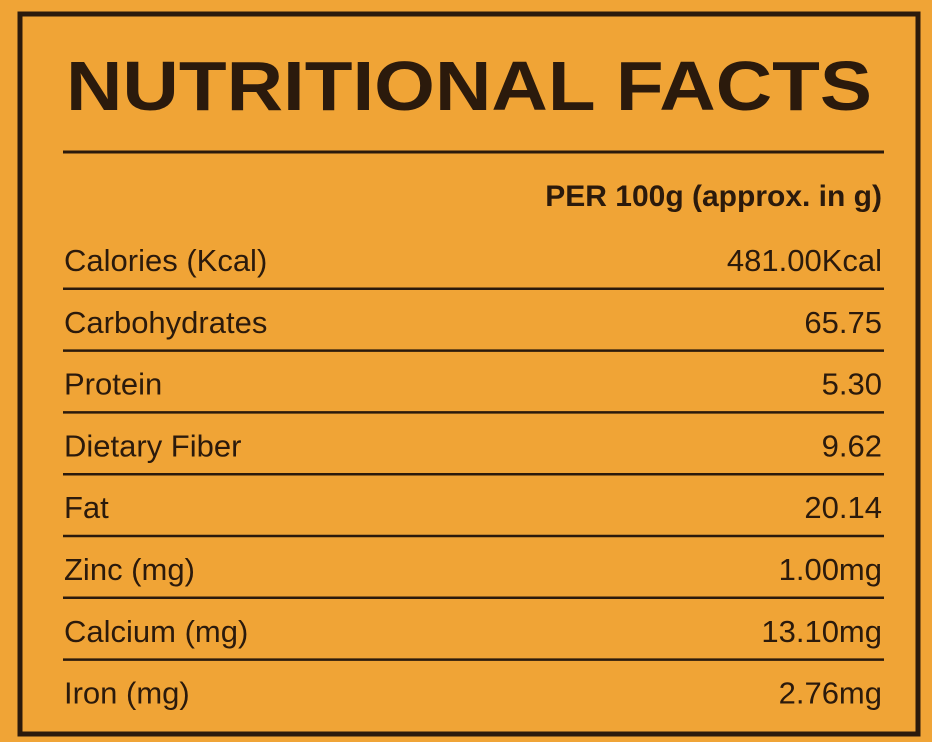 The image size is (932, 742). I want to click on row-label: Carbohydrates, so click(165, 322).